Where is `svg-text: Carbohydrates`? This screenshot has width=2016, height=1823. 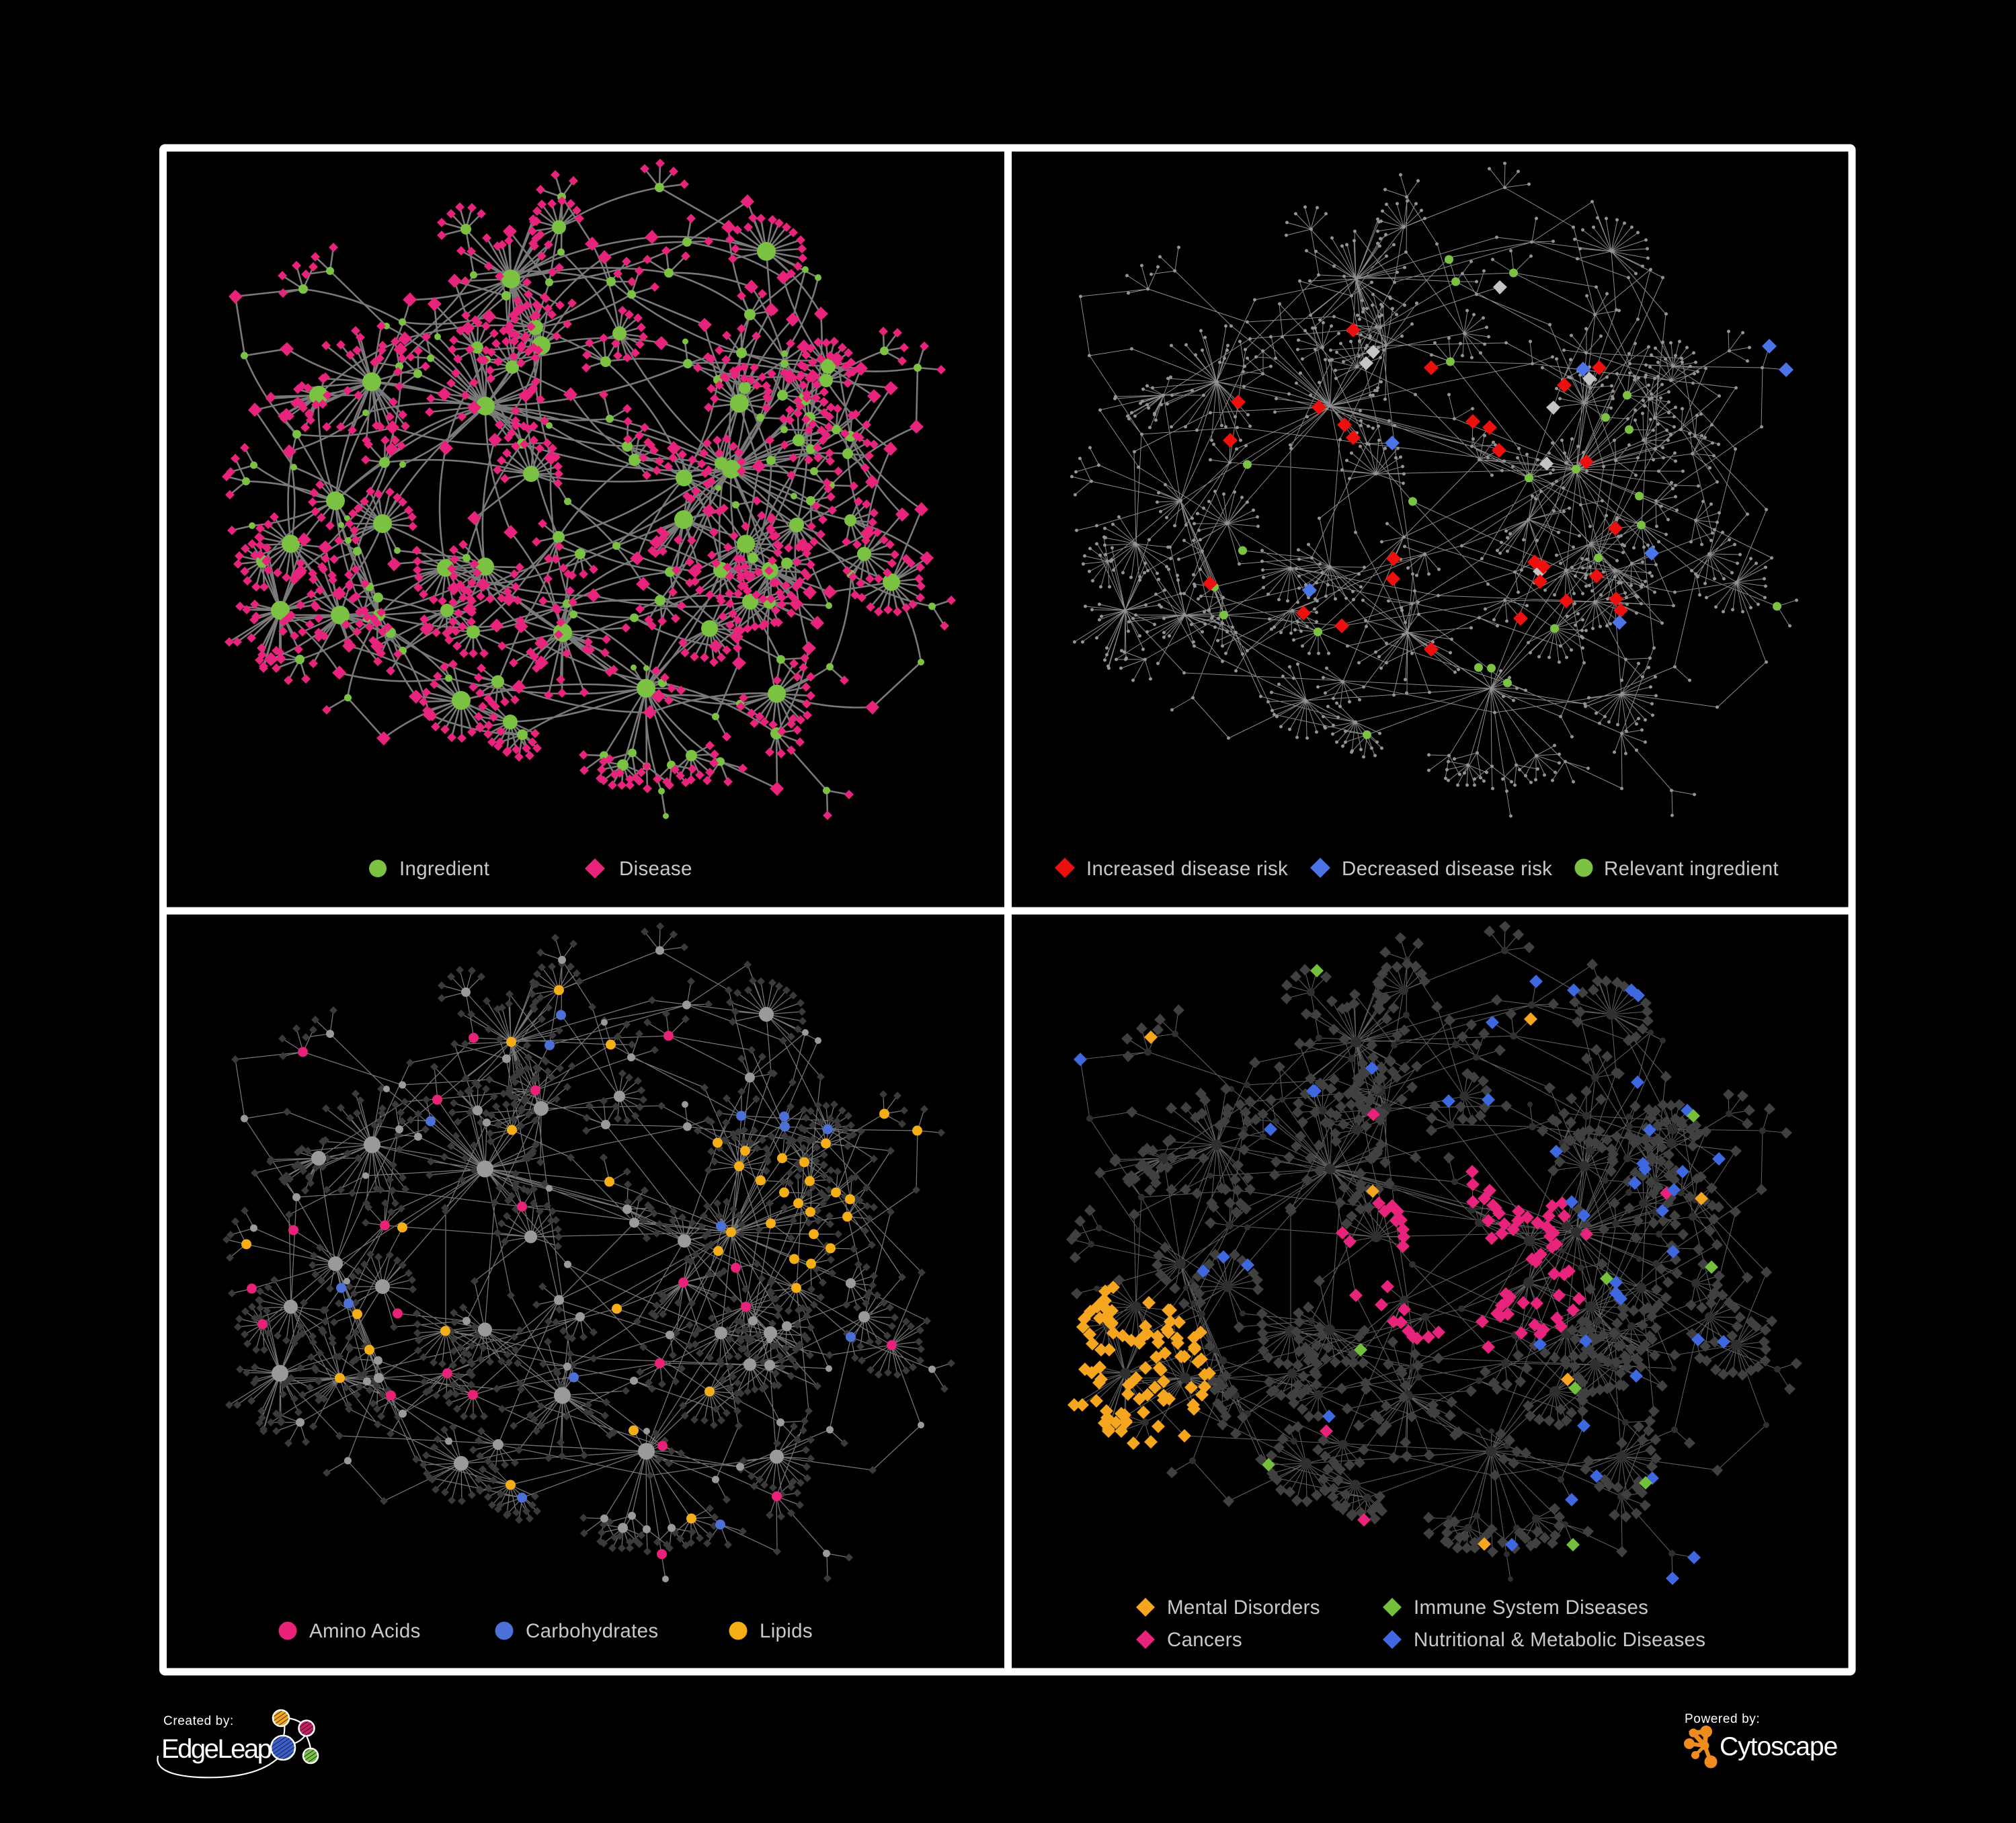
svg-text: Carbohydrates is located at coordinates (592, 1631).